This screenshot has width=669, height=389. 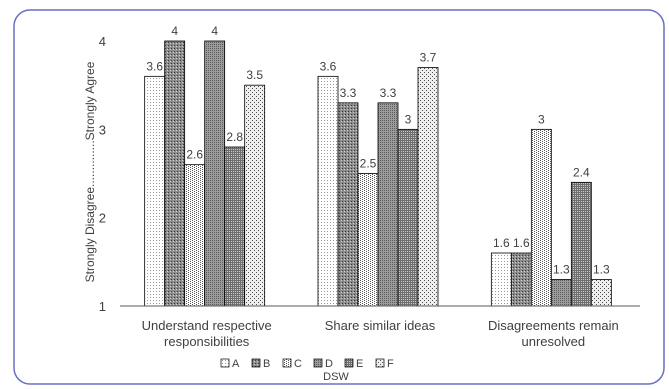 I want to click on x-tick-label: Disagreements remain, so click(x=553, y=325).